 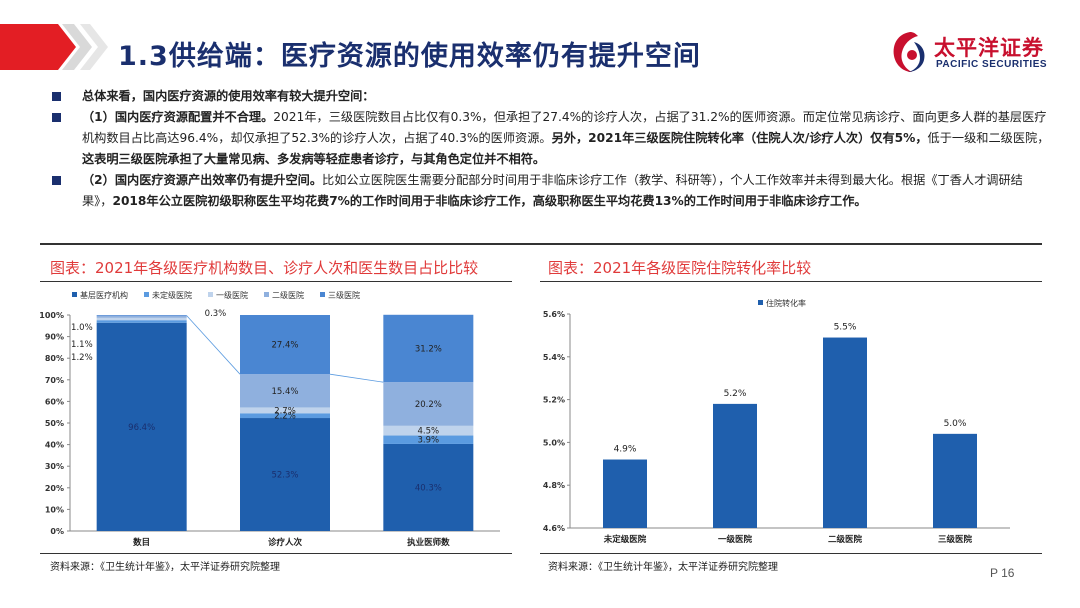 What do you see at coordinates (554, 400) in the screenshot?
I see `y-tick-label: 5.2%` at bounding box center [554, 400].